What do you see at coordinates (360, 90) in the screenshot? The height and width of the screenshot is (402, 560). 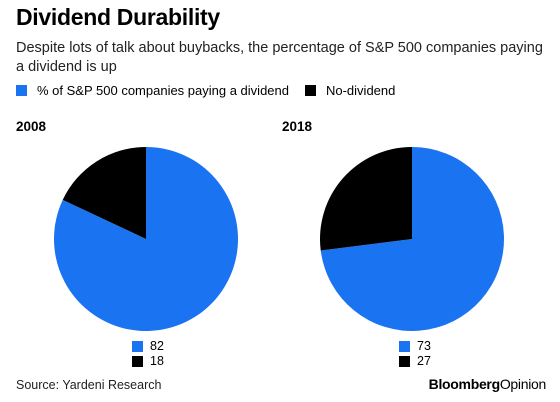 I see `legend-label-no-dividend: No-dividend` at bounding box center [360, 90].